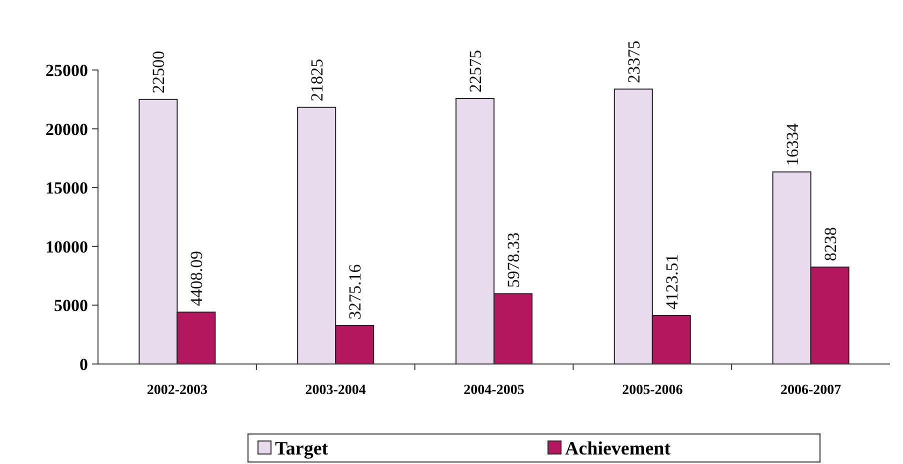 Image resolution: width=903 pixels, height=464 pixels. What do you see at coordinates (355, 292) in the screenshot?
I see `data-label: 3275.16` at bounding box center [355, 292].